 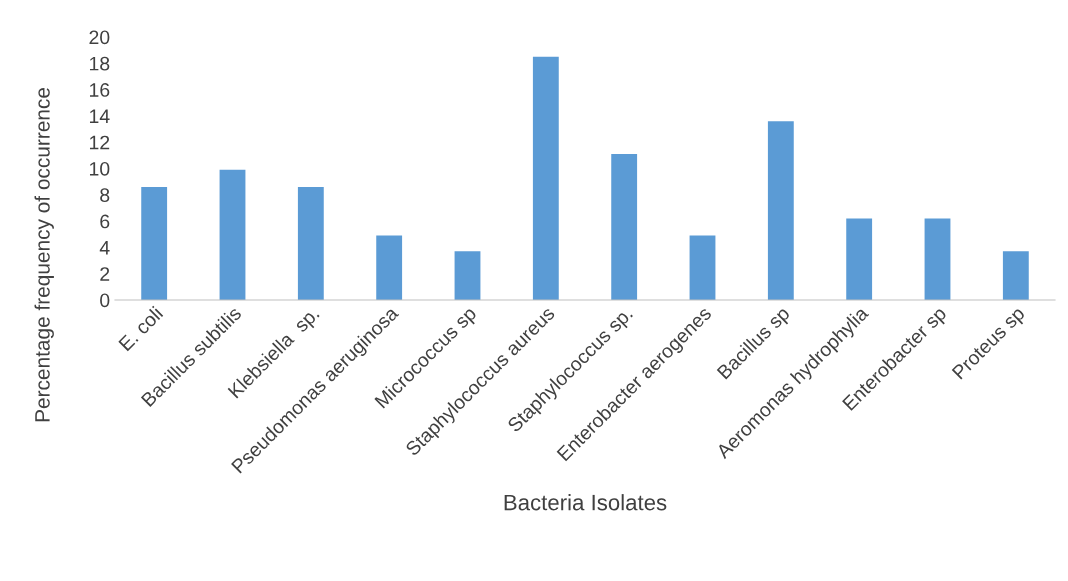 What do you see at coordinates (99, 37) in the screenshot?
I see `y-tick-label: 20` at bounding box center [99, 37].